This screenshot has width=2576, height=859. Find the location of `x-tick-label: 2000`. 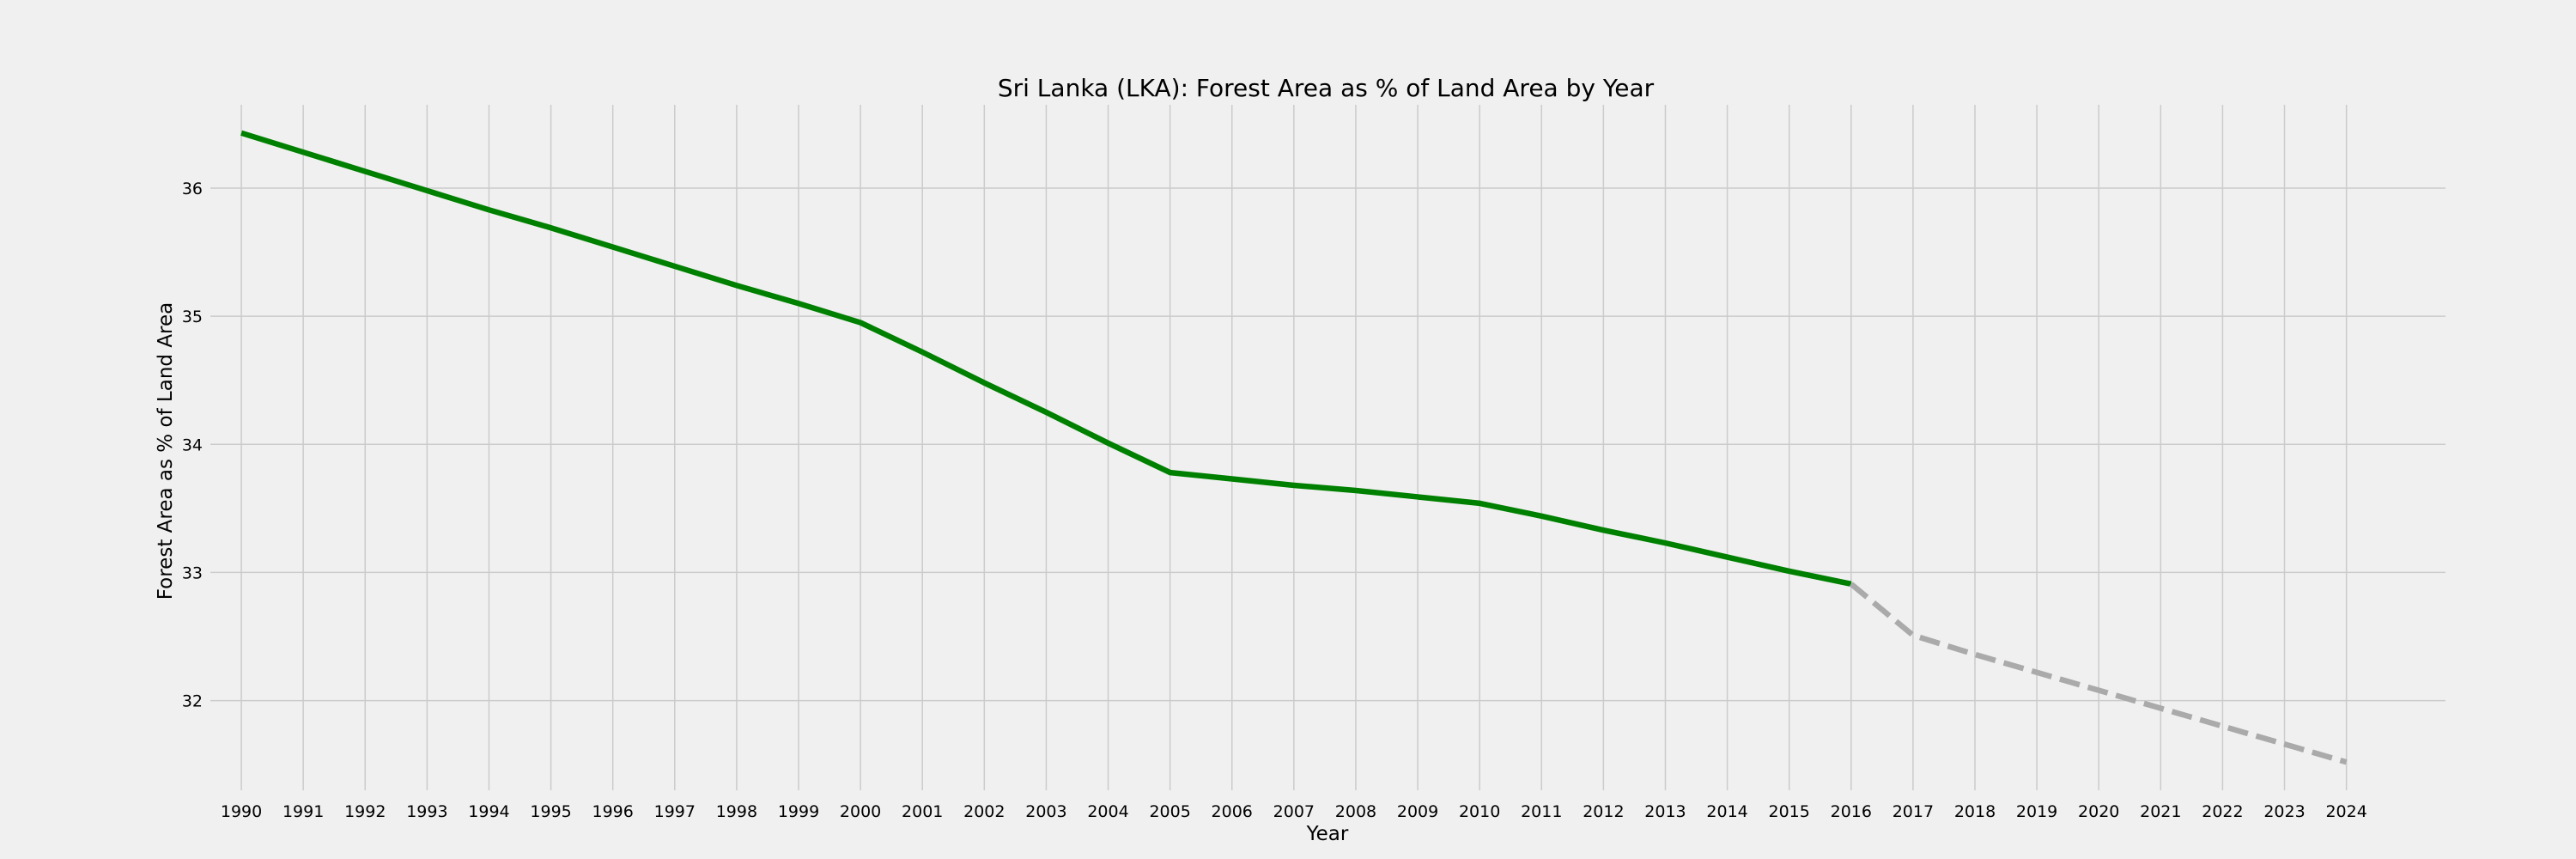

x-tick-label: 2000 is located at coordinates (861, 811).